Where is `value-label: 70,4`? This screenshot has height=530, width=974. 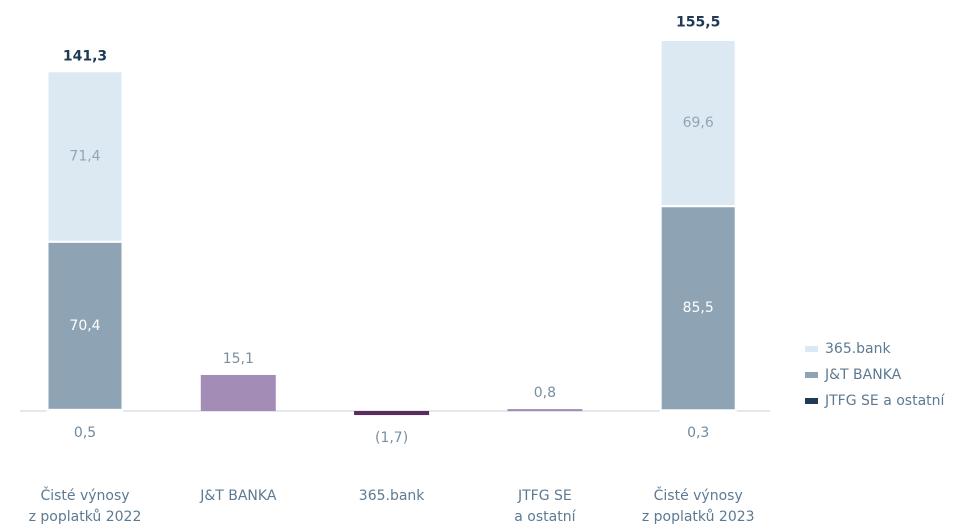 value-label: 70,4 is located at coordinates (84, 326).